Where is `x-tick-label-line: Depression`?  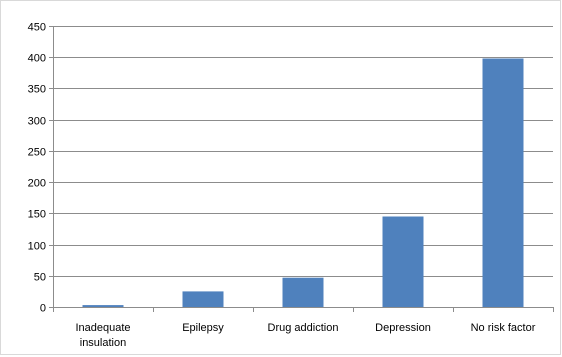
x-tick-label-line: Depression is located at coordinates (403, 328).